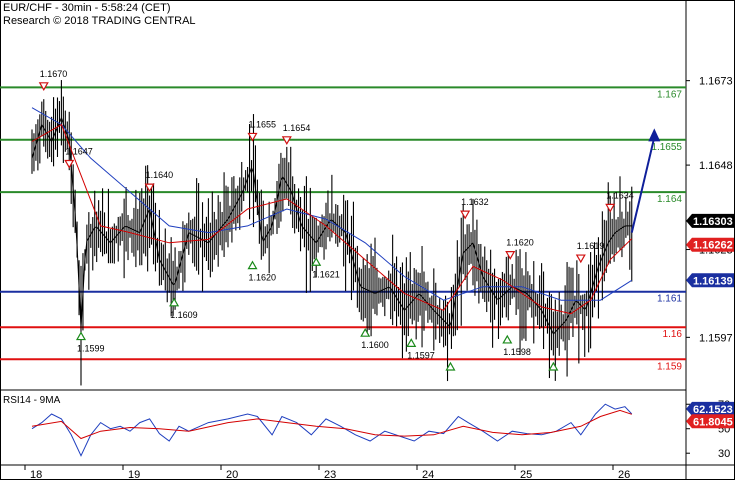 Image resolution: width=735 pixels, height=480 pixels. I want to click on high-label: 1.1654, so click(297, 128).